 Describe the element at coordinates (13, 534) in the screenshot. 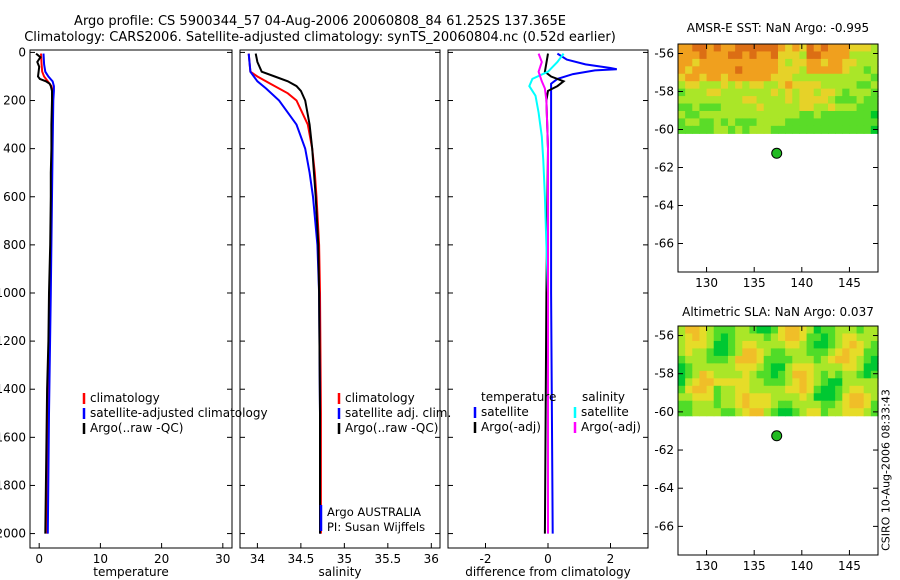

I see `temperature-profile-y-tick-label: 2000` at that location.